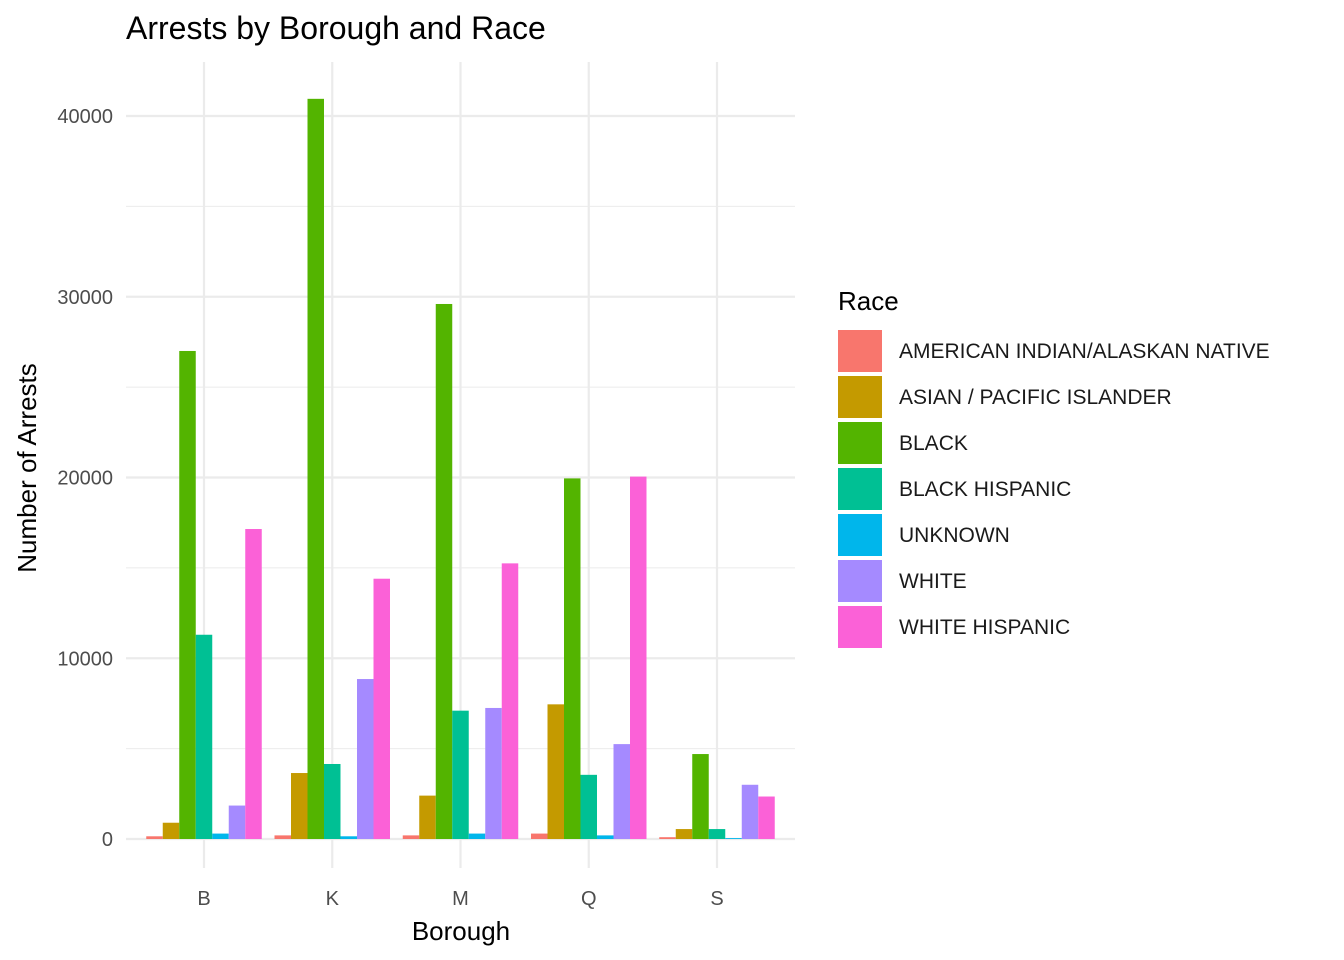 The image size is (1344, 960). I want to click on legend-label: BLACK, so click(933, 443).